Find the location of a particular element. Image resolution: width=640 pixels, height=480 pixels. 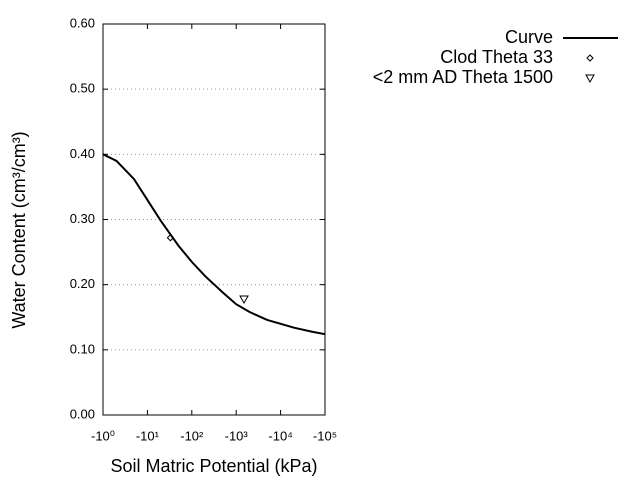

x-tick-label: -10⁴ is located at coordinates (280, 435).